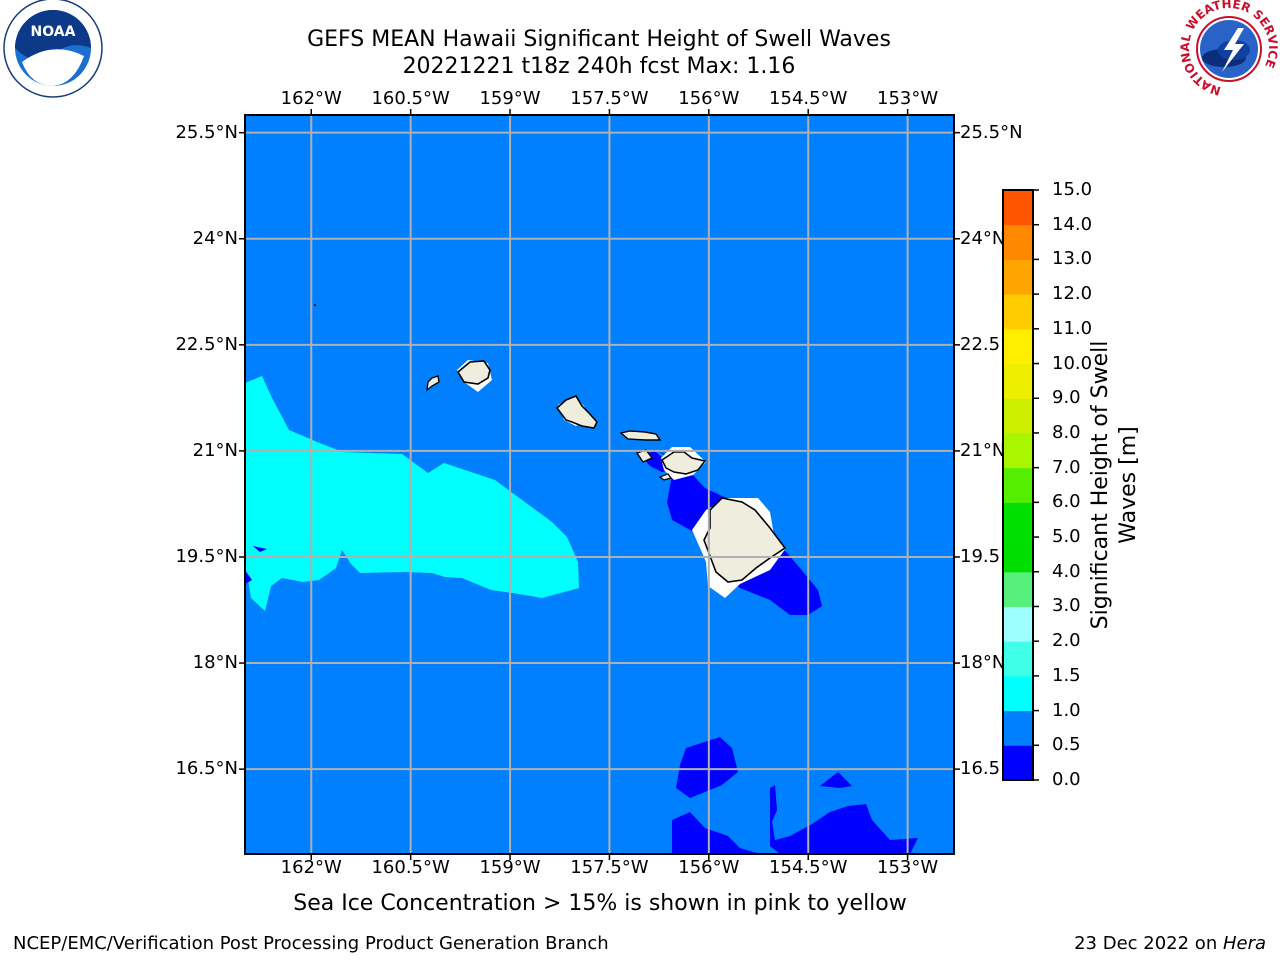 This screenshot has height=960, width=1280. What do you see at coordinates (707, 767) in the screenshot?
I see `swell-contour-0-0.5-south1` at bounding box center [707, 767].